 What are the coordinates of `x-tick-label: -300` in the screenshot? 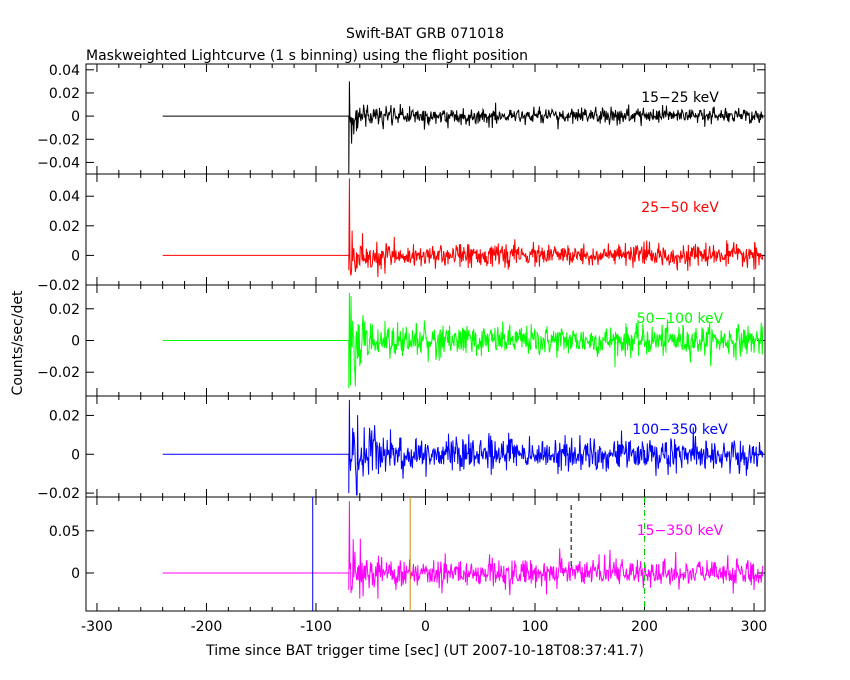 It's located at (97, 627).